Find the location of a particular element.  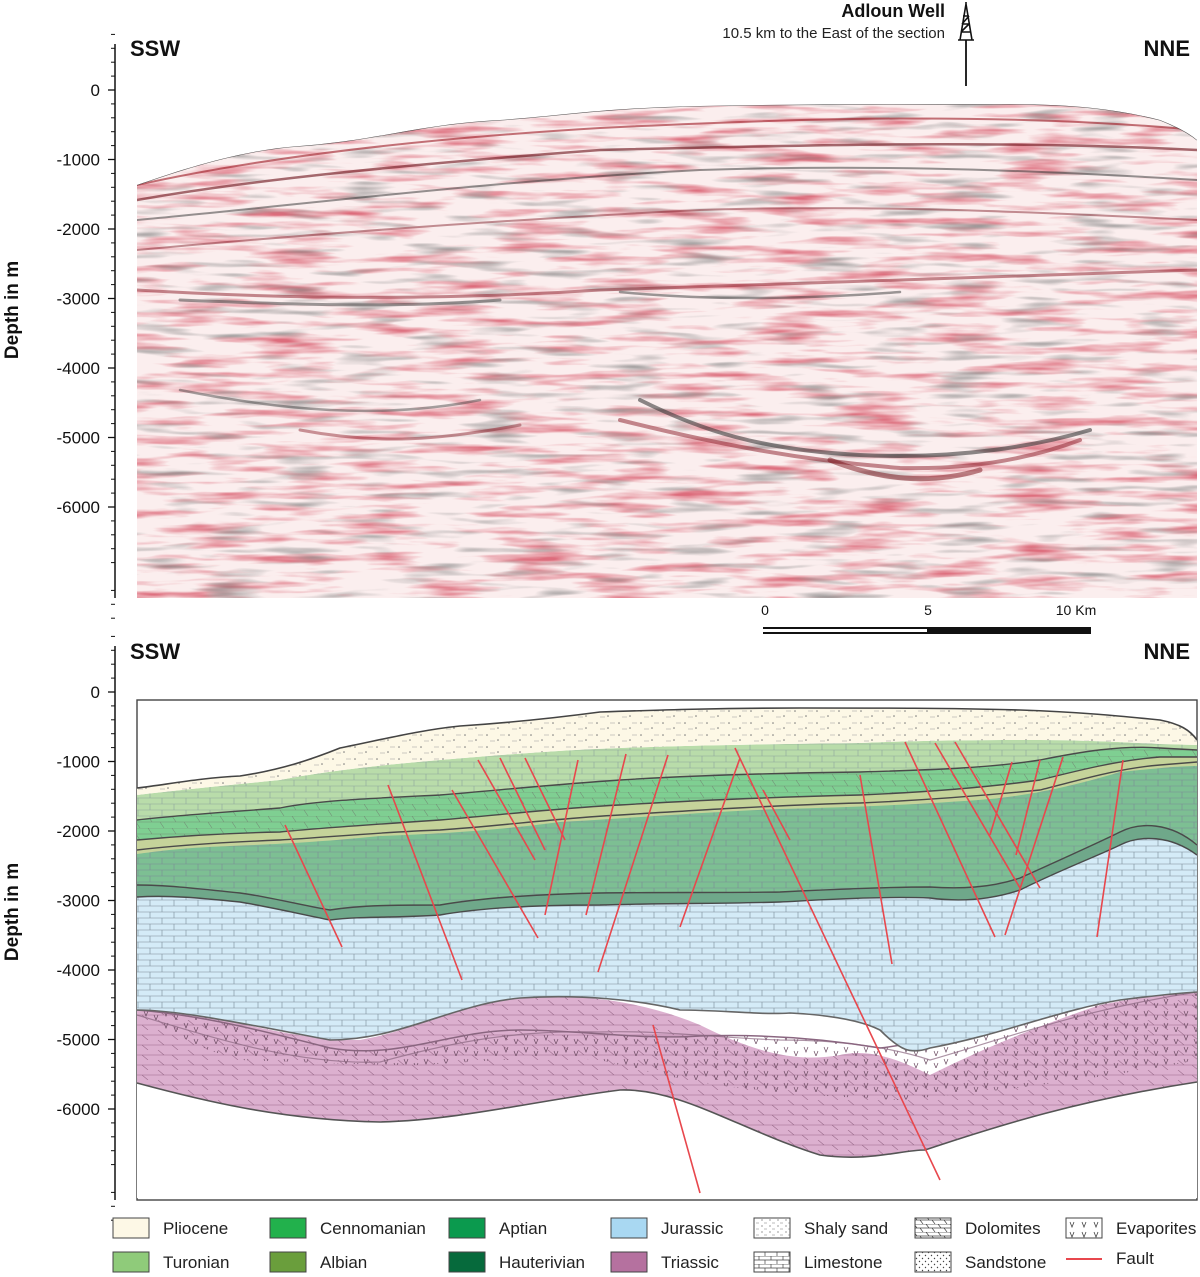

seismic-tick-label: 0 is located at coordinates (95, 90).